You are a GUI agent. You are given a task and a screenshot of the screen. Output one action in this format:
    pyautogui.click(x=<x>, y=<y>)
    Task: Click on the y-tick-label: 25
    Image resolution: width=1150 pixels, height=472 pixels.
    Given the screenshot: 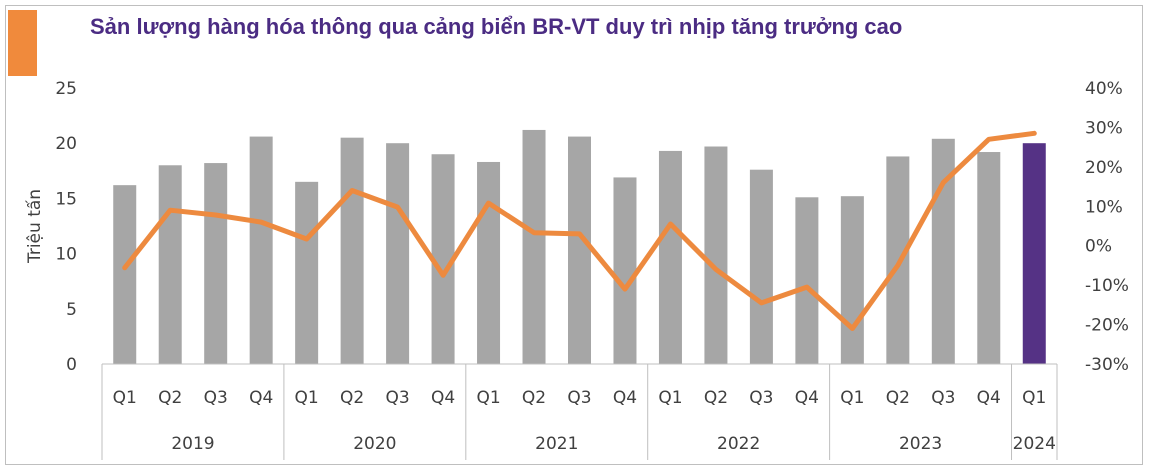 What is the action you would take?
    pyautogui.click(x=66, y=89)
    